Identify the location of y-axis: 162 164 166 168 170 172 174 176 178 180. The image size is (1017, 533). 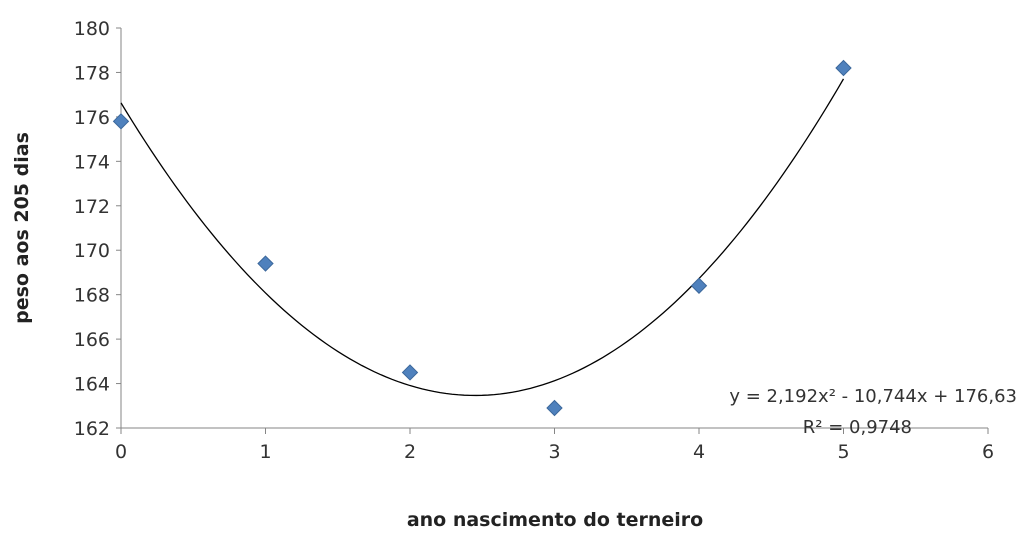
(98, 229).